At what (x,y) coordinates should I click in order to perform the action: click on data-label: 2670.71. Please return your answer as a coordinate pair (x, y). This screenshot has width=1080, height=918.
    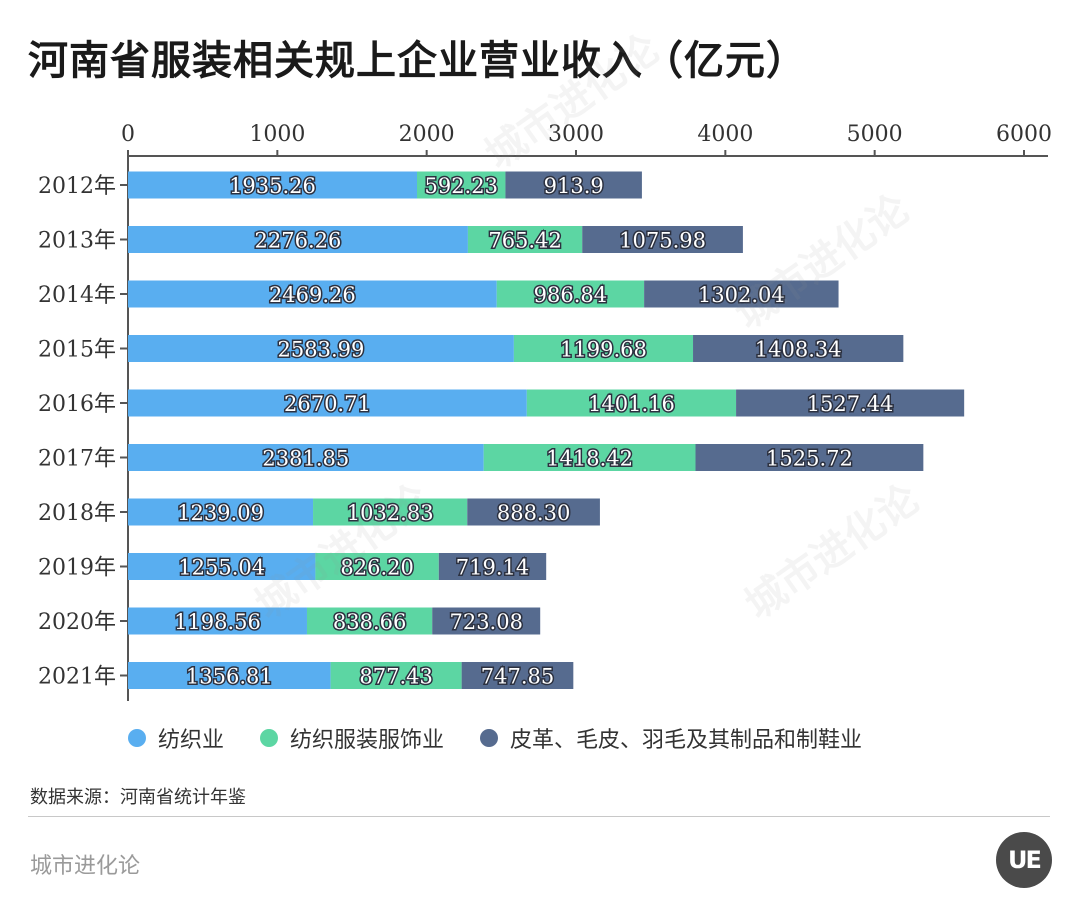
    Looking at the image, I should click on (327, 404).